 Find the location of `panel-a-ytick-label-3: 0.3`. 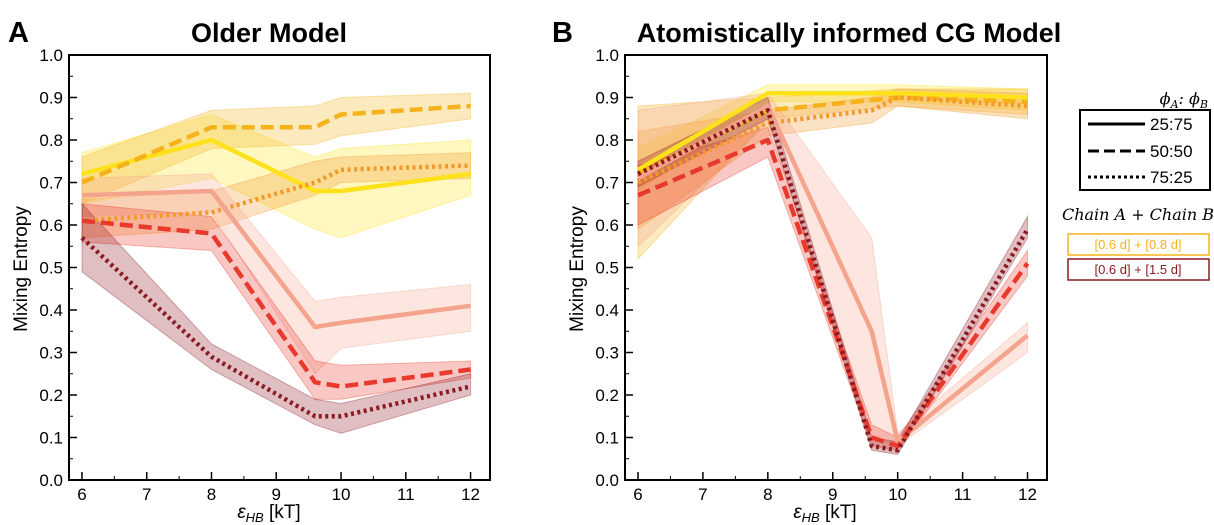

panel-a-ytick-label-3: 0.3 is located at coordinates (51, 353).